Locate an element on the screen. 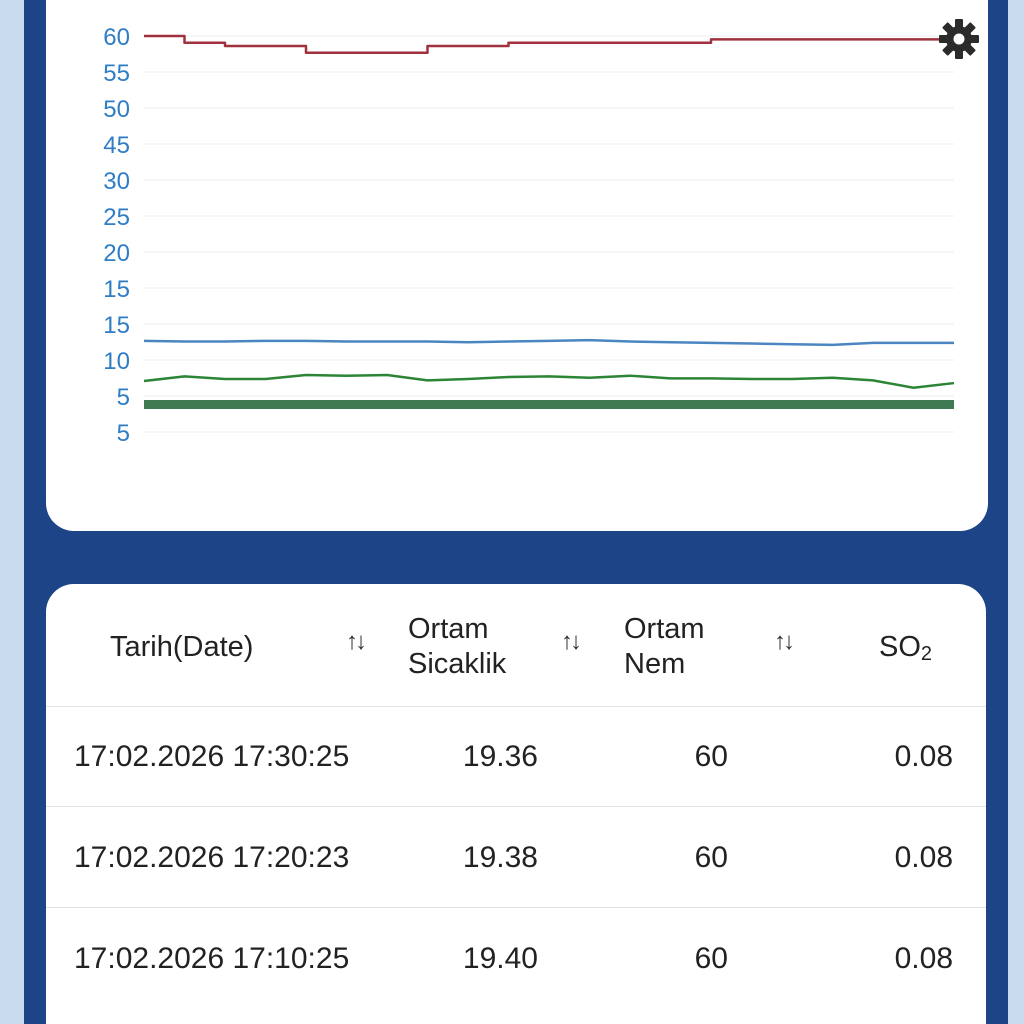 The height and width of the screenshot is (1024, 1024). y-tick-label: 60 is located at coordinates (116, 37).